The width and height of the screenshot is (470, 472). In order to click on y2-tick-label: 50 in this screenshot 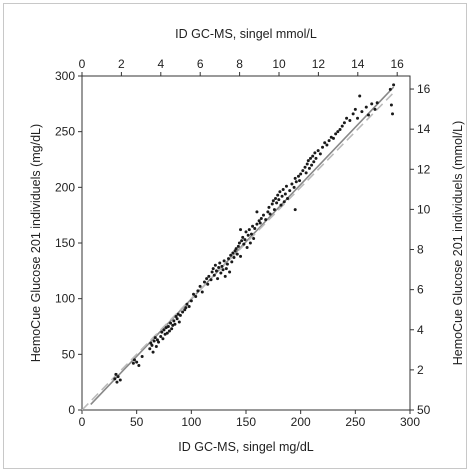, I will do `click(424, 410)`.